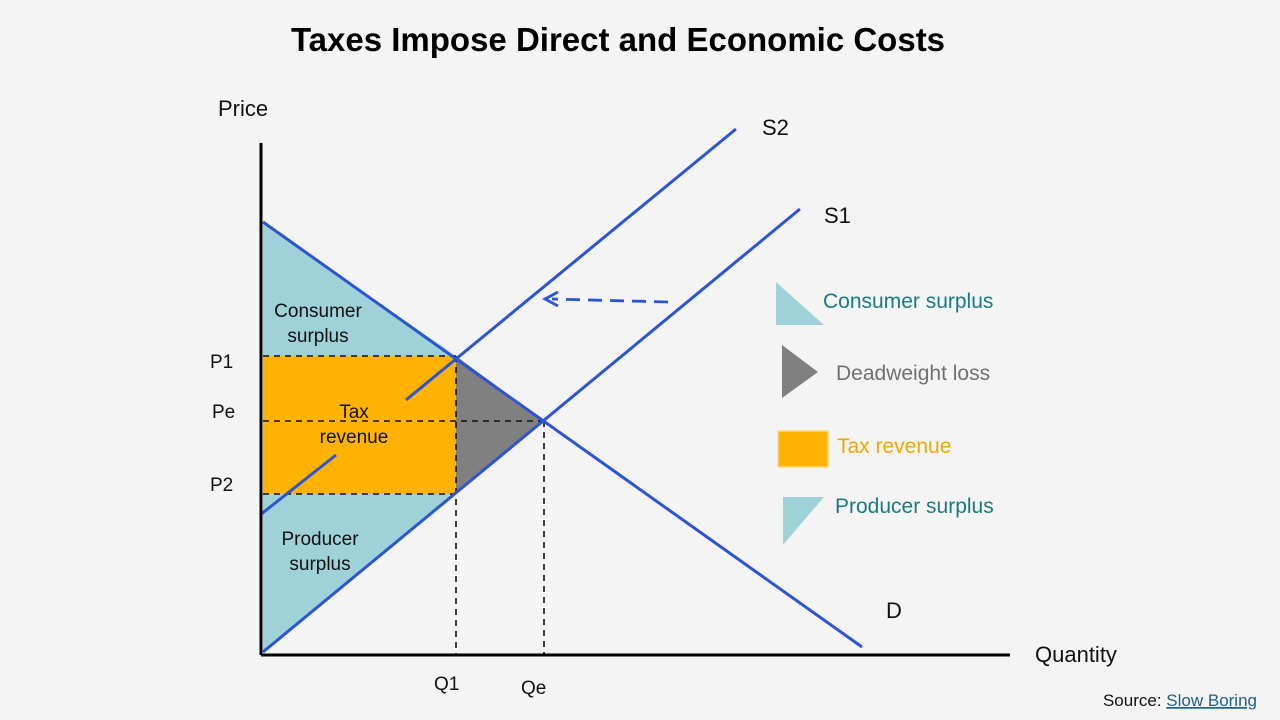 This screenshot has height=720, width=1280. I want to click on legend-deadweight-loss-swatch, so click(800, 371).